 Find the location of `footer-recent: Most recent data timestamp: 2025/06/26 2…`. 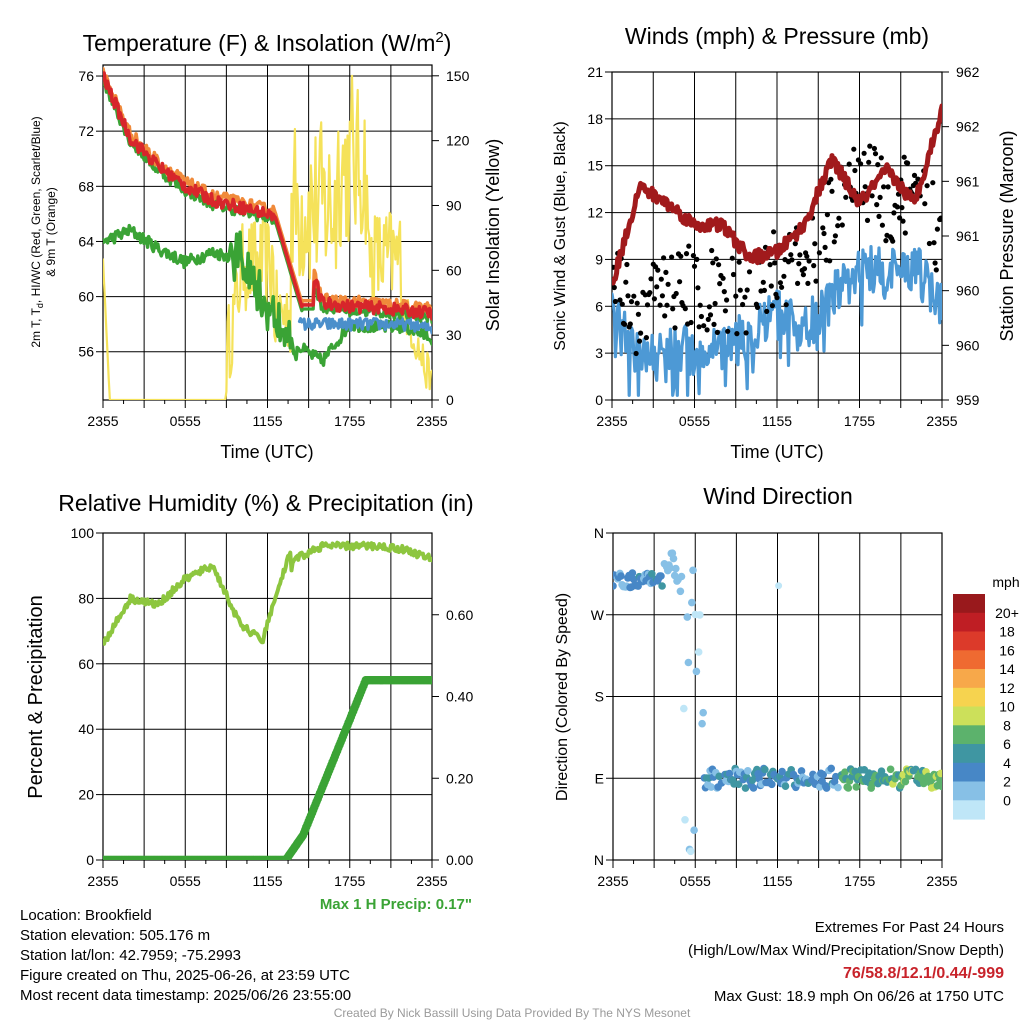

footer-recent: Most recent data timestamp: 2025/06/26 2… is located at coordinates (186, 995).